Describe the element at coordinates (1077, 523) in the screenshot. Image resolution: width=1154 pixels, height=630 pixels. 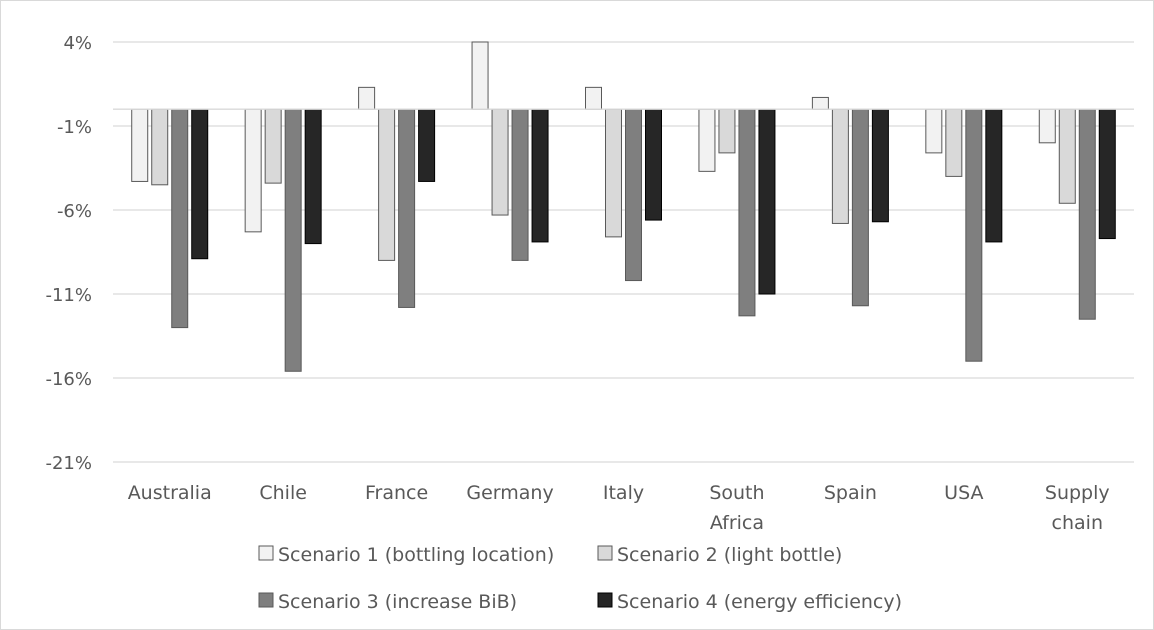
I see `x-tick-label: chain` at that location.